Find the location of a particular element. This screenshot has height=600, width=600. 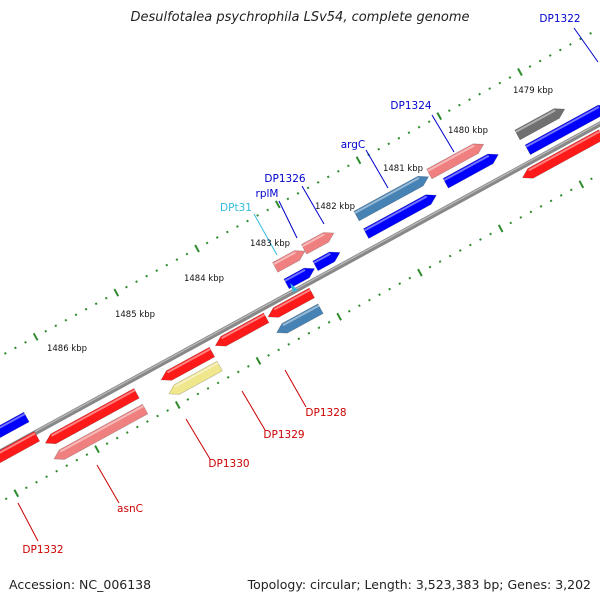

gene-arrow-dp1326 is located at coordinates (289, 261).